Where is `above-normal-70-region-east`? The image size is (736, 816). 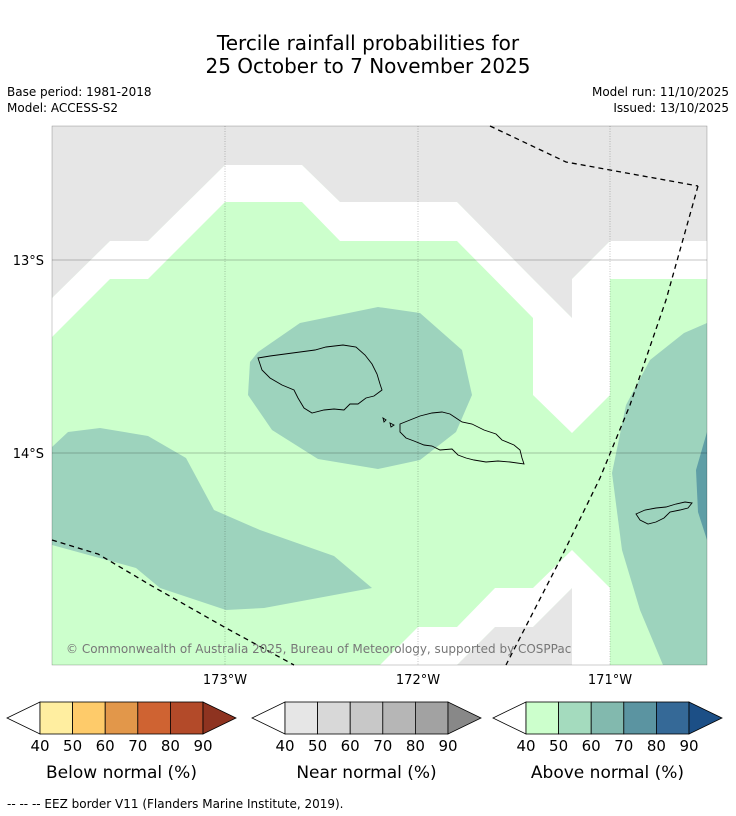
above-normal-70-region-east is located at coordinates (701, 486).